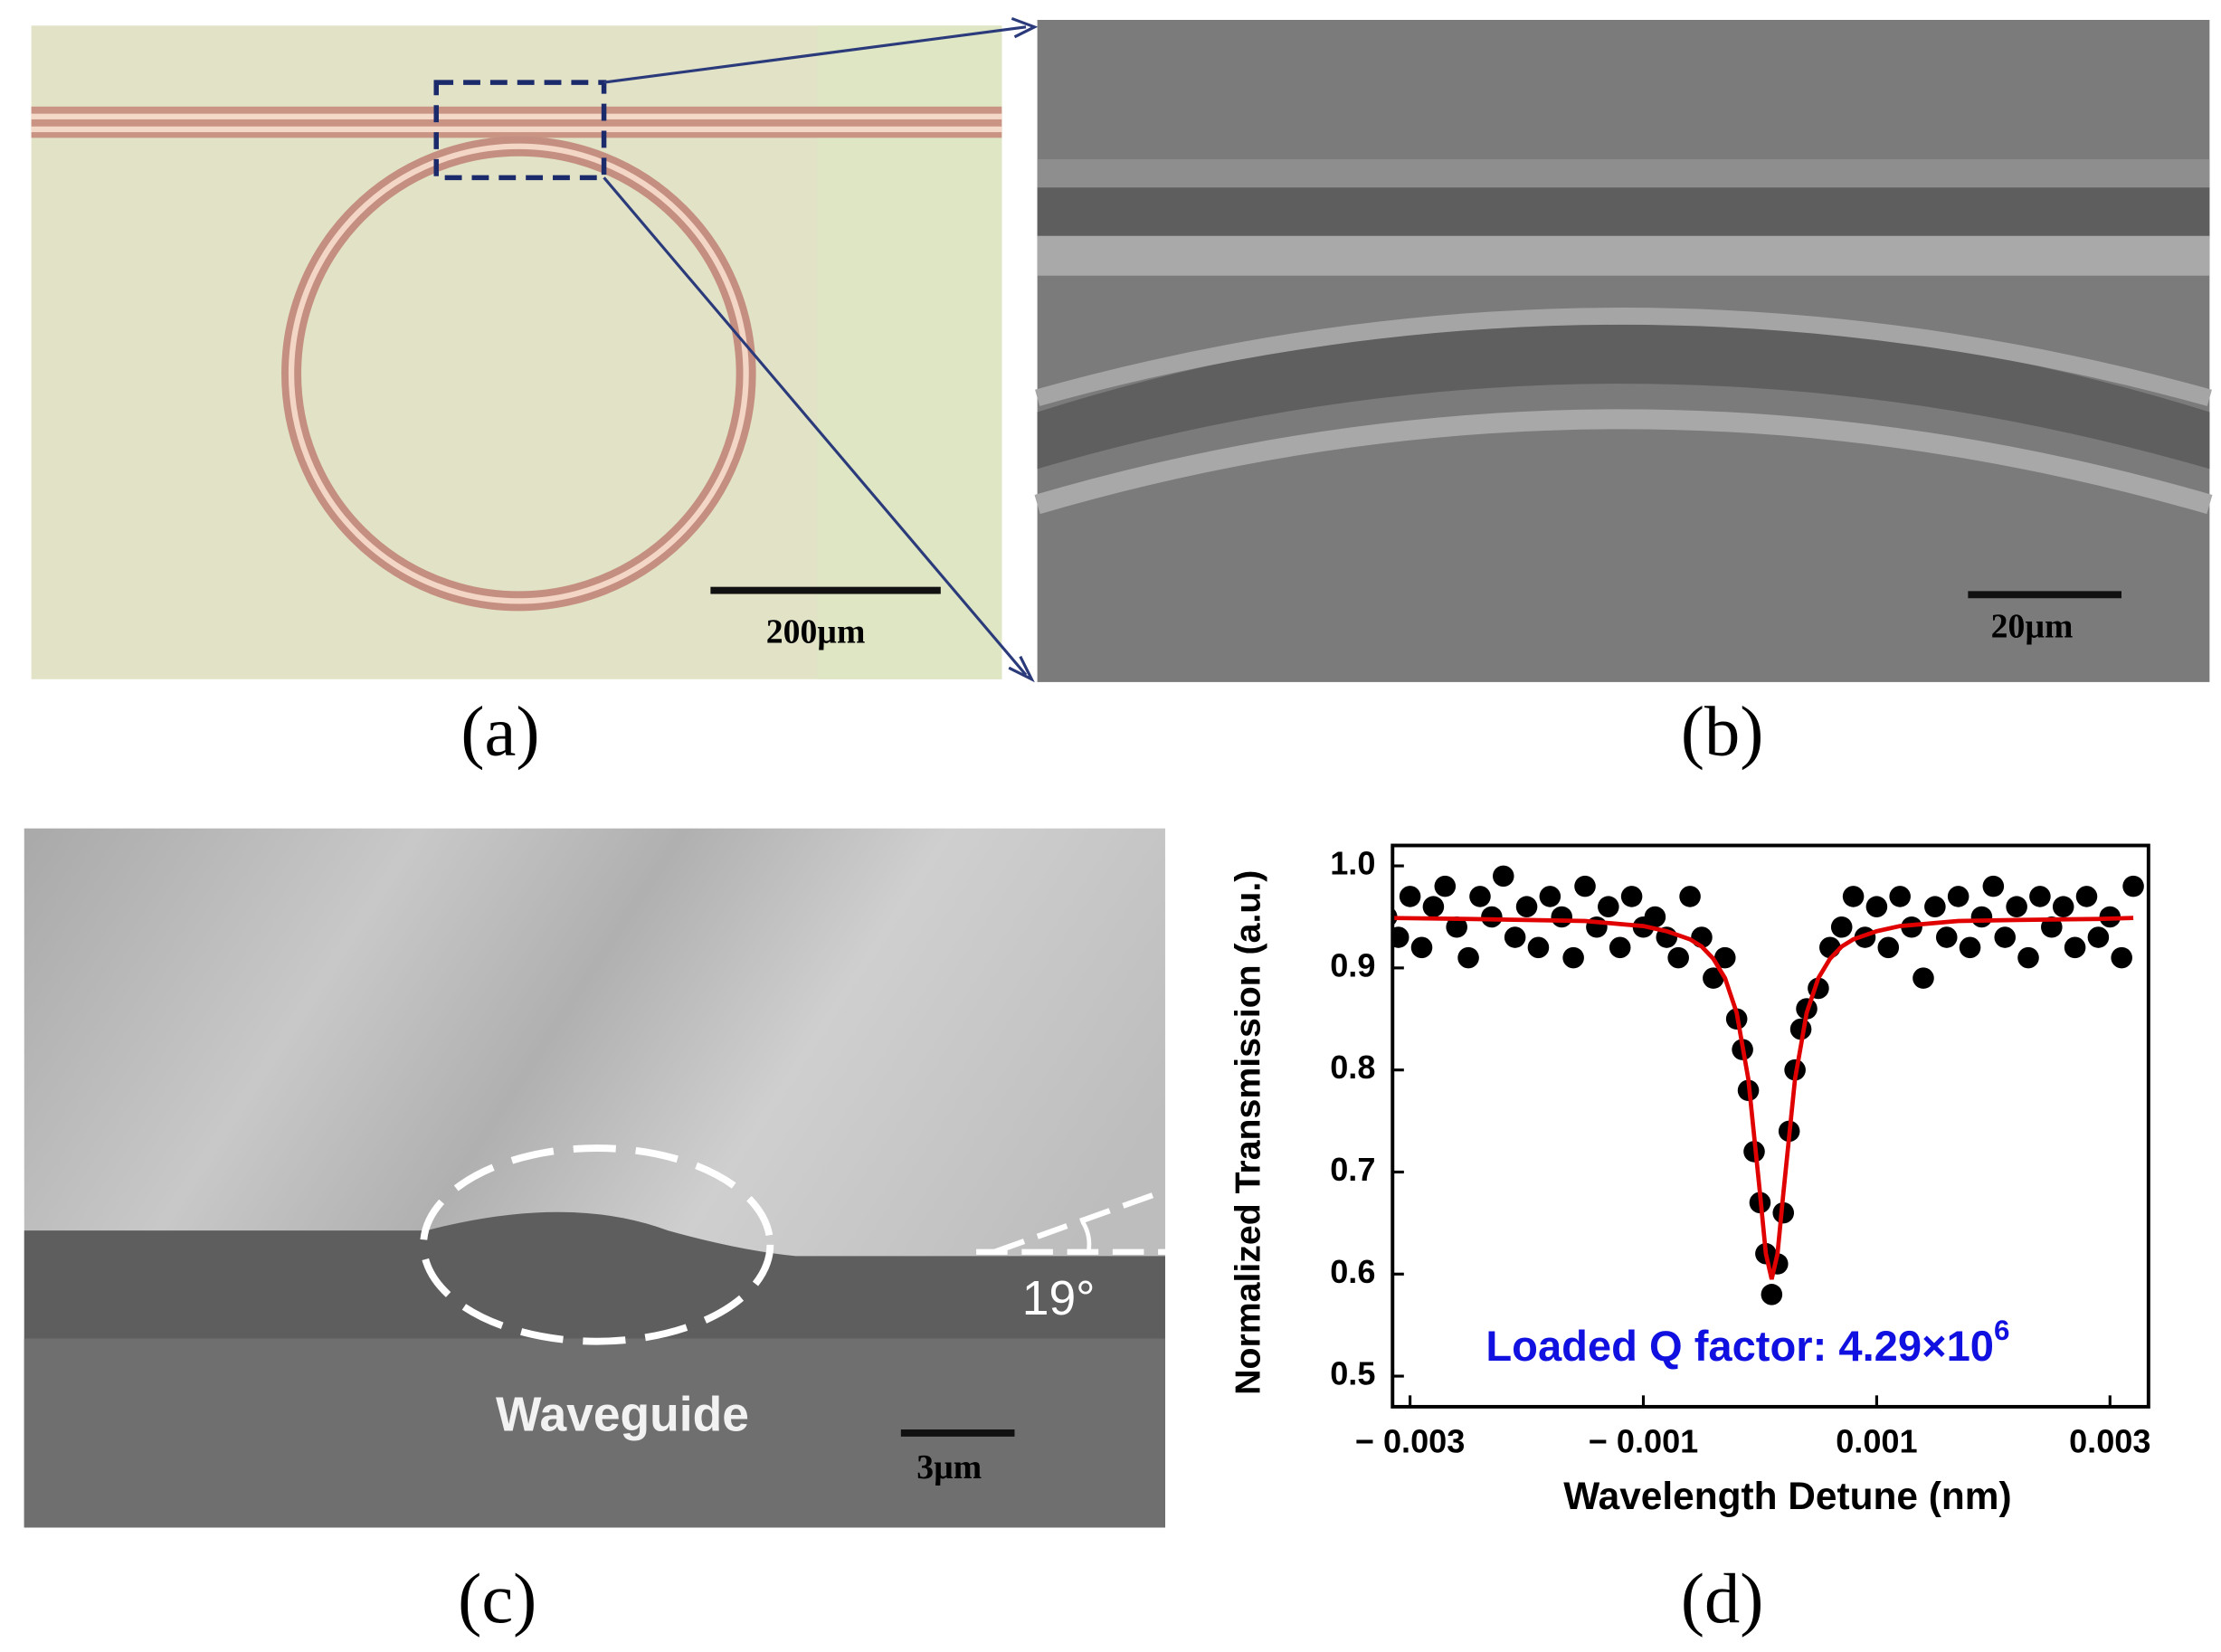  What do you see at coordinates (1739, 1347) in the screenshot?
I see `annotation-text: Loaded Q factor: 4.29×10` at bounding box center [1739, 1347].